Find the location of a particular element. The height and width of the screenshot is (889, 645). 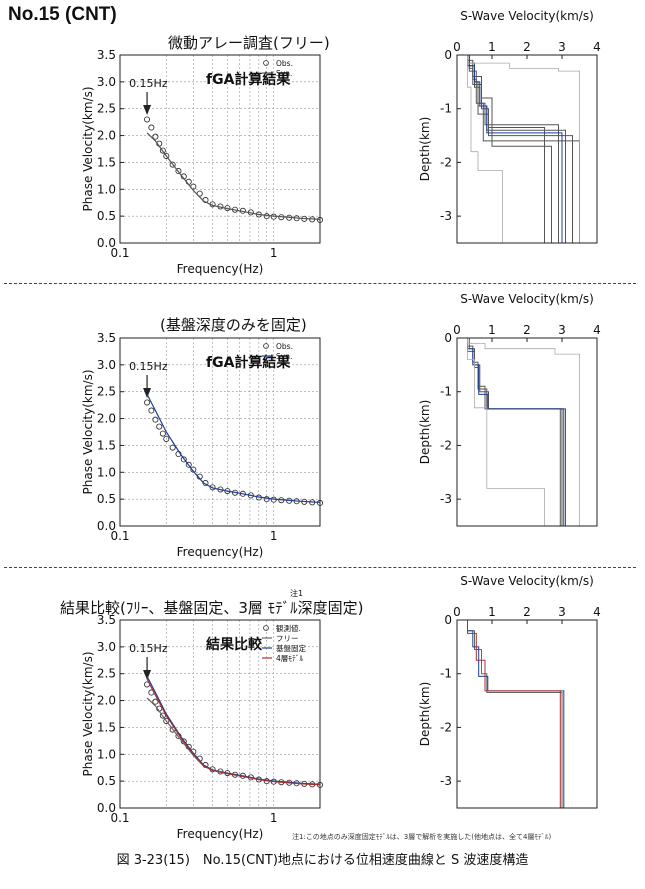

y-axis-label: Depth(km) is located at coordinates (425, 714).